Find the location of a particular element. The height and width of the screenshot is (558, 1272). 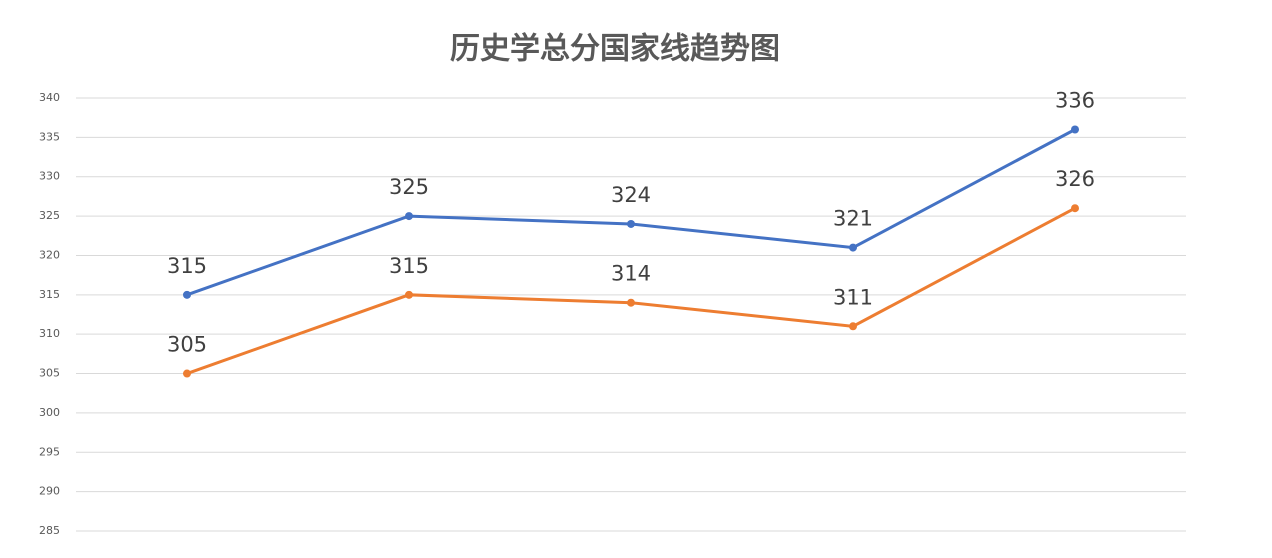

y-tick-label: 320 is located at coordinates (49, 254).